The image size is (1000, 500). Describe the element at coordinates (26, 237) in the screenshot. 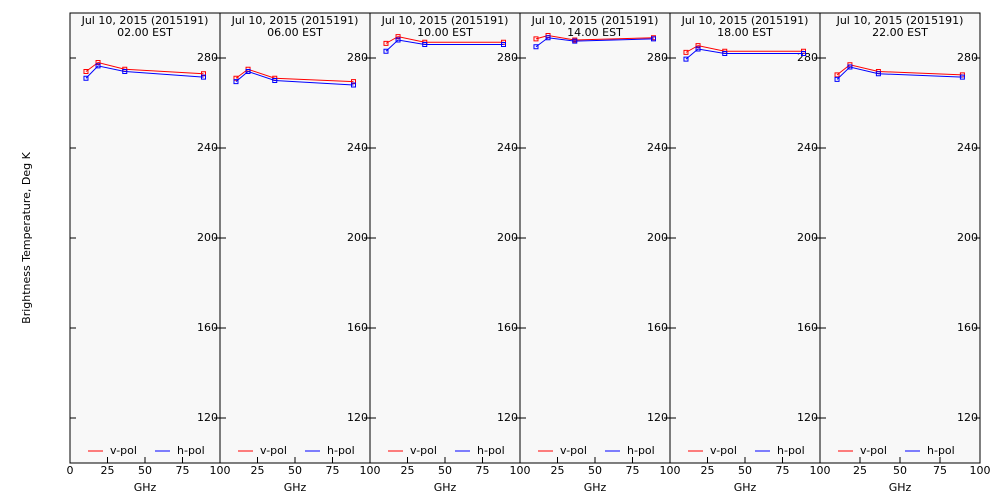

I see `y-axis-label: Brightness Temperature, Deg K` at that location.